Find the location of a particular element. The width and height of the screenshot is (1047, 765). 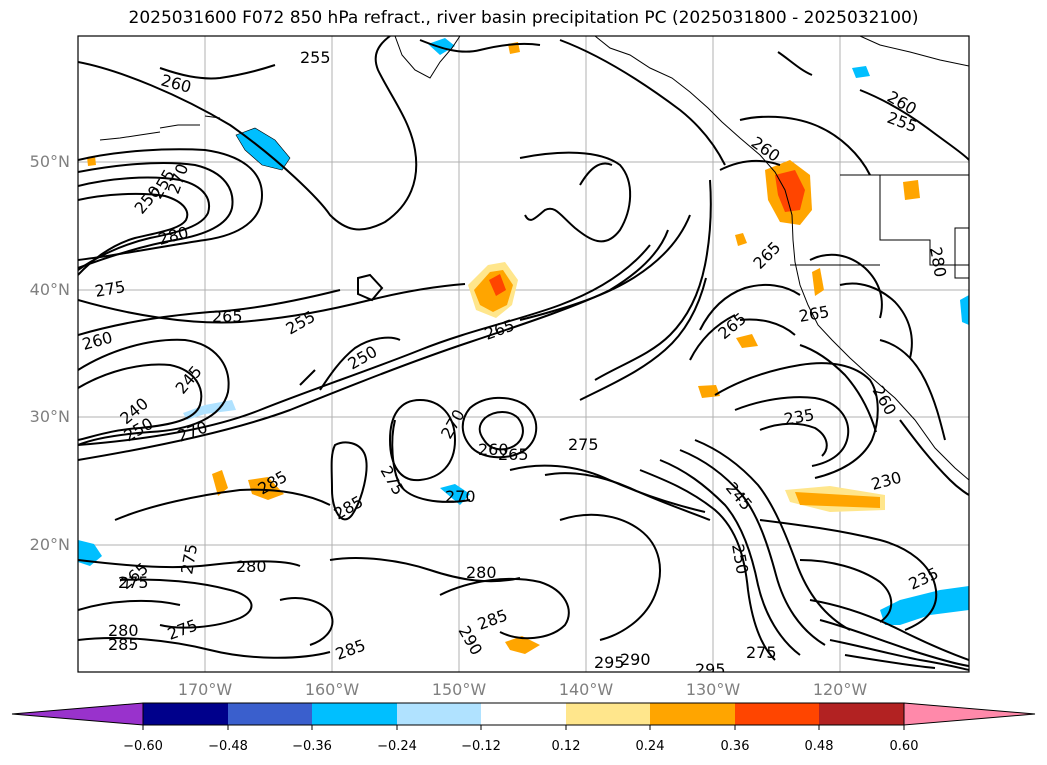

lat-label-40n: 40°N is located at coordinates (49, 289).